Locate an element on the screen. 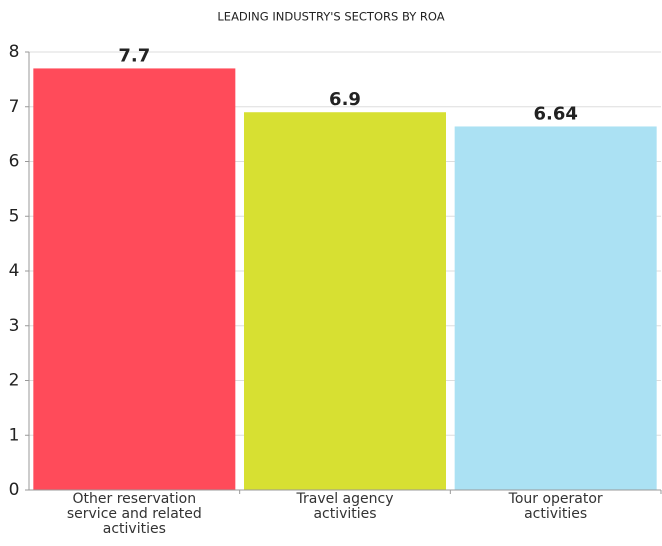 This screenshot has height=546, width=662. value-label: 7.7 is located at coordinates (134, 55).